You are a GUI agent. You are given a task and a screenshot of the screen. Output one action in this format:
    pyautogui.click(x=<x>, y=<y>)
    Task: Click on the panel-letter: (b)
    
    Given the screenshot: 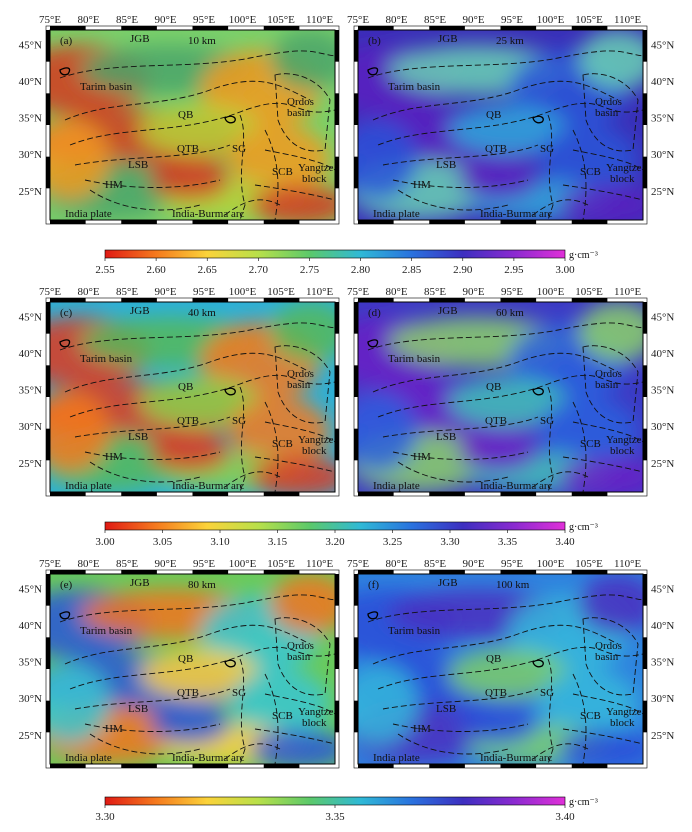 What is the action you would take?
    pyautogui.click(x=374, y=41)
    